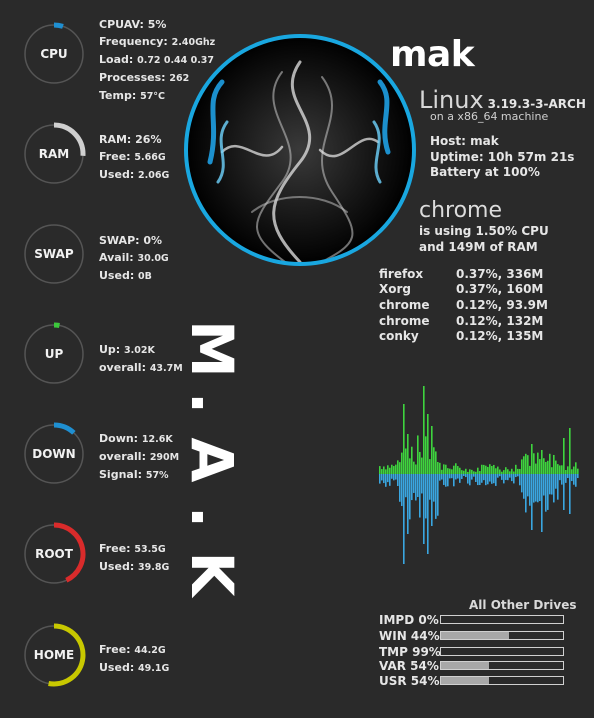 This screenshot has width=594, height=718. I want to click on cpu-frequency: 2.40Ghz, so click(193, 42).